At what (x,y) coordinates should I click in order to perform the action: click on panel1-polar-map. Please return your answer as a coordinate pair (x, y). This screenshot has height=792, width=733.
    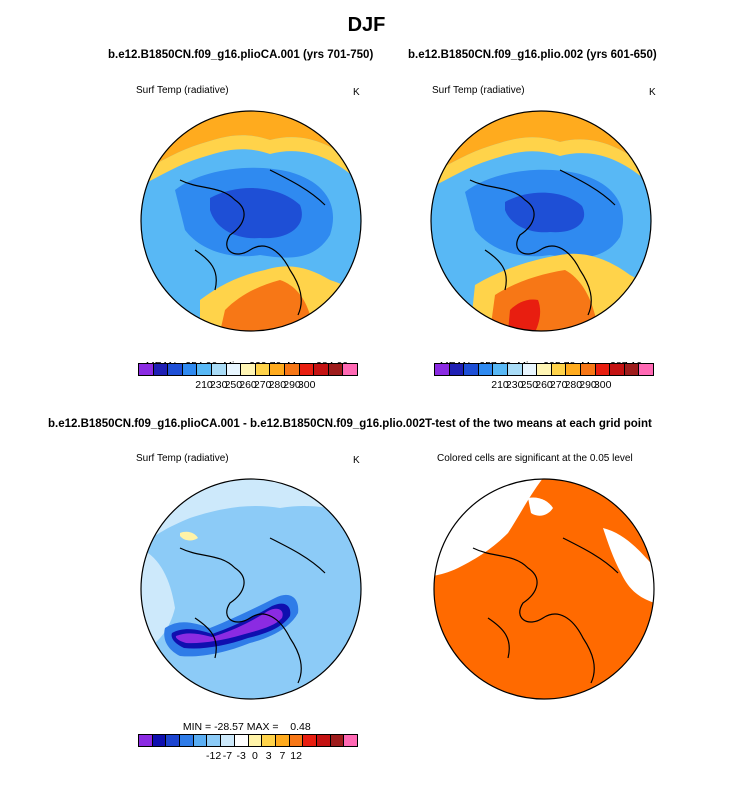
    Looking at the image, I should click on (251, 221).